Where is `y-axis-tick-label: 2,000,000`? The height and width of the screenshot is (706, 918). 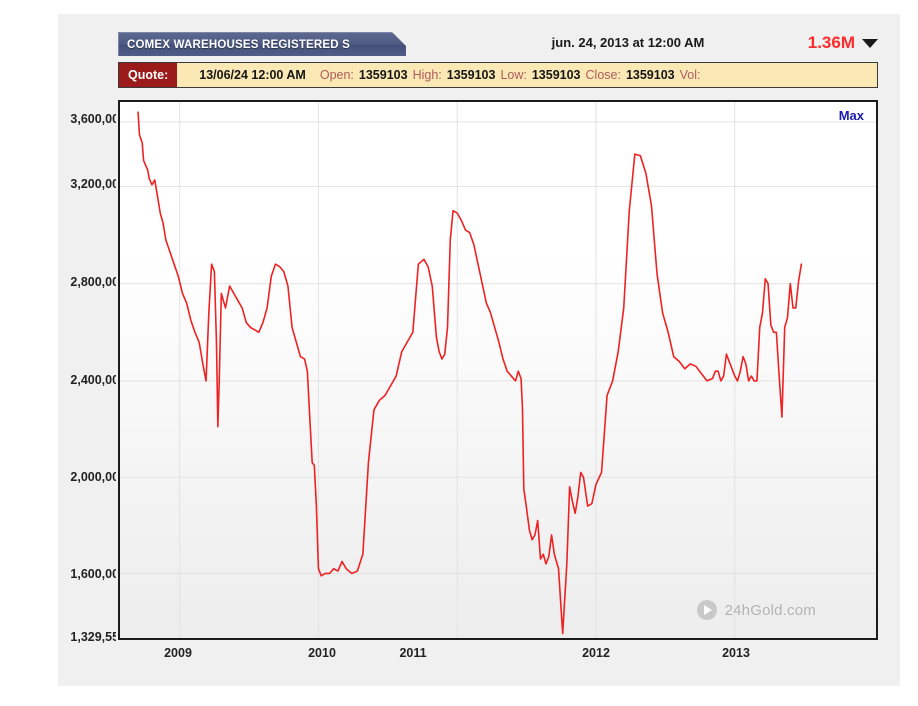
y-axis-tick-label: 2,000,000 is located at coordinates (93, 477).